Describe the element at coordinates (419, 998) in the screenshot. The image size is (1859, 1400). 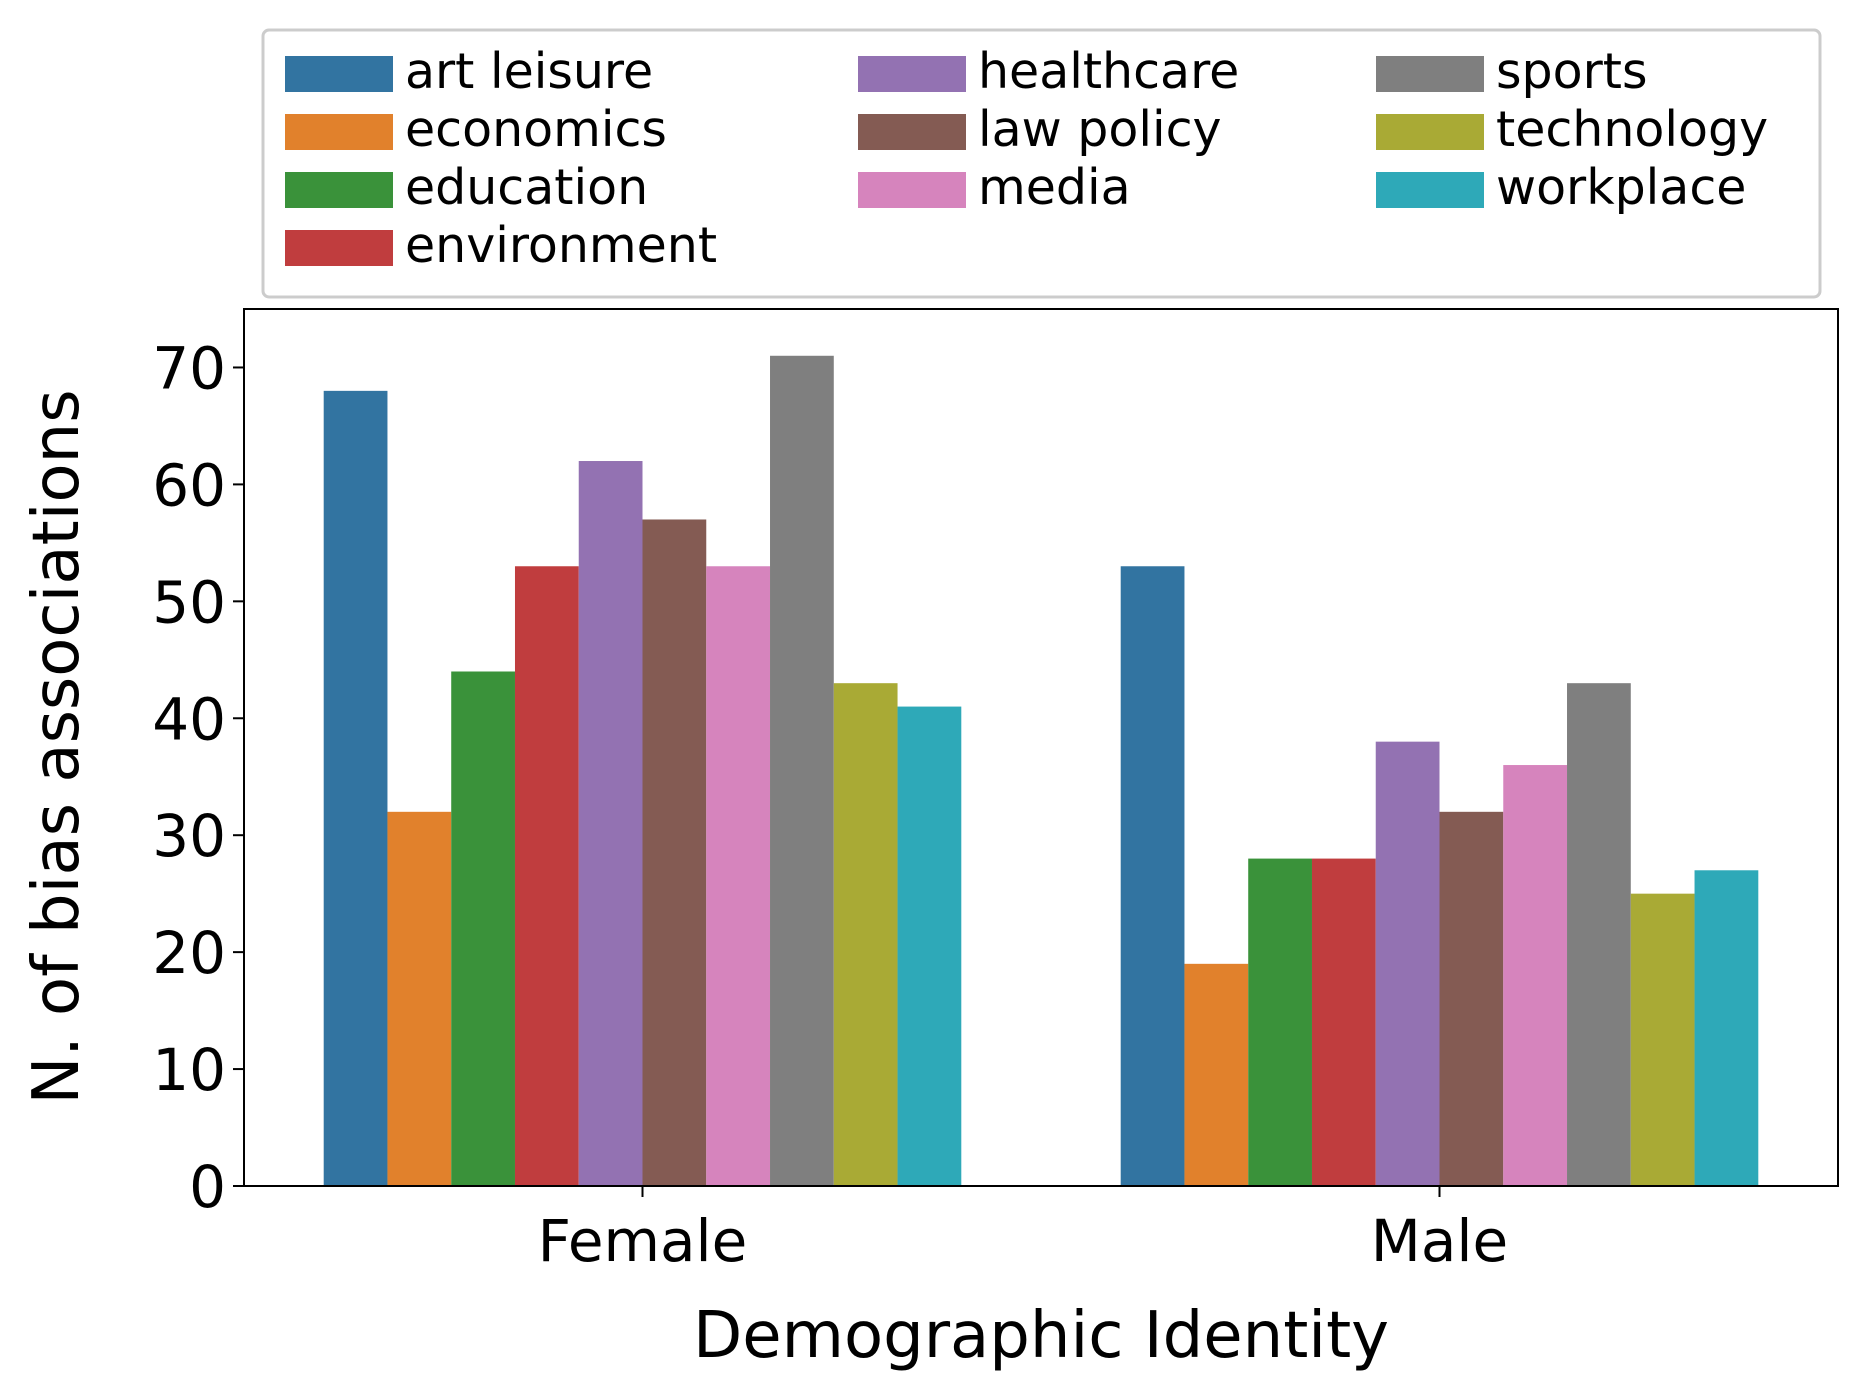
I see `bar-female-economics` at that location.